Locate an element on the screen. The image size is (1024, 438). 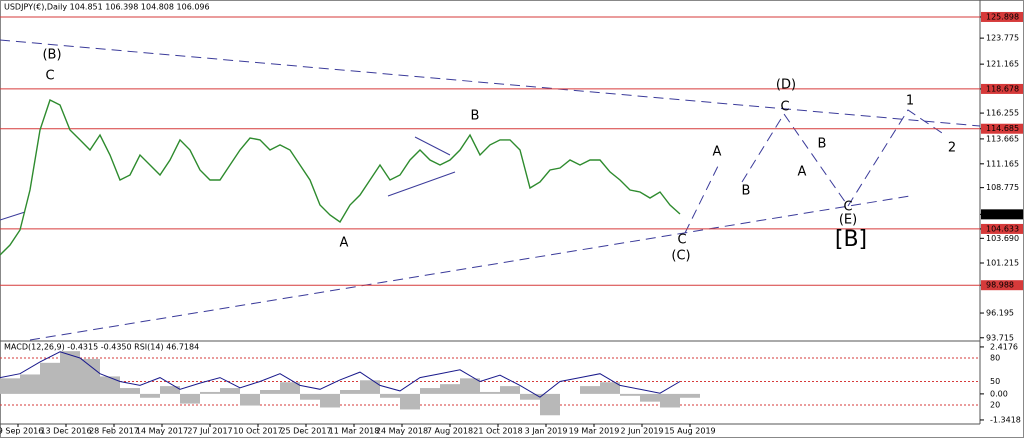
y-tick-label: 116.255 is located at coordinates (1002, 113).